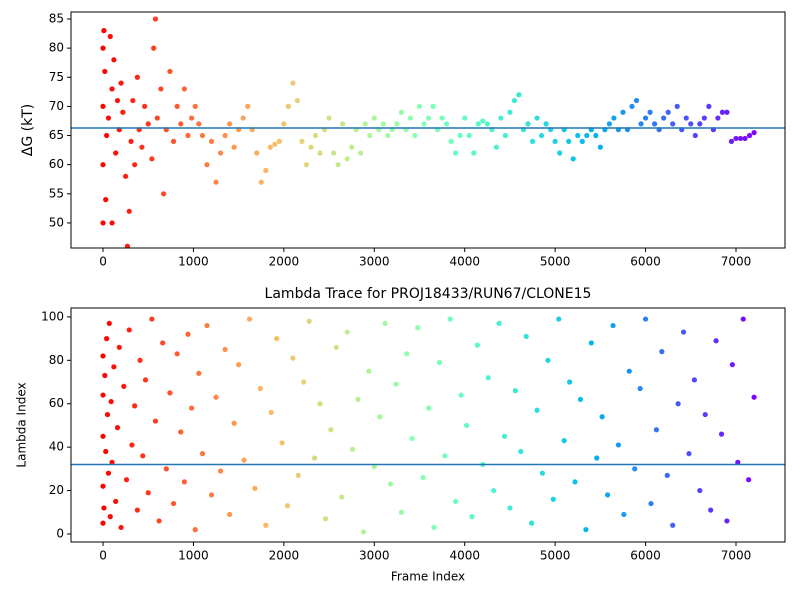 The width and height of the screenshot is (800, 600). What do you see at coordinates (56, 77) in the screenshot?
I see `y-tick-label: 75` at bounding box center [56, 77].